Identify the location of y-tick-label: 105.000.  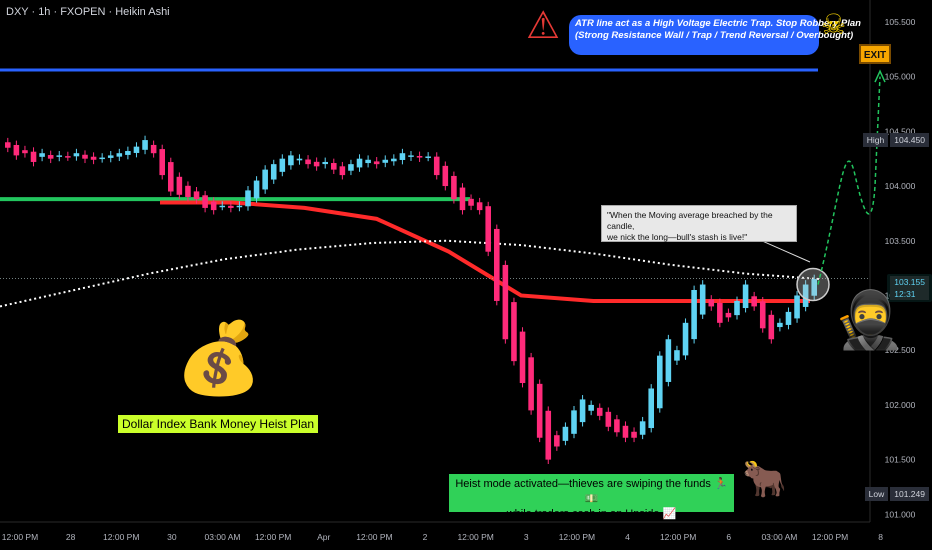
(900, 77).